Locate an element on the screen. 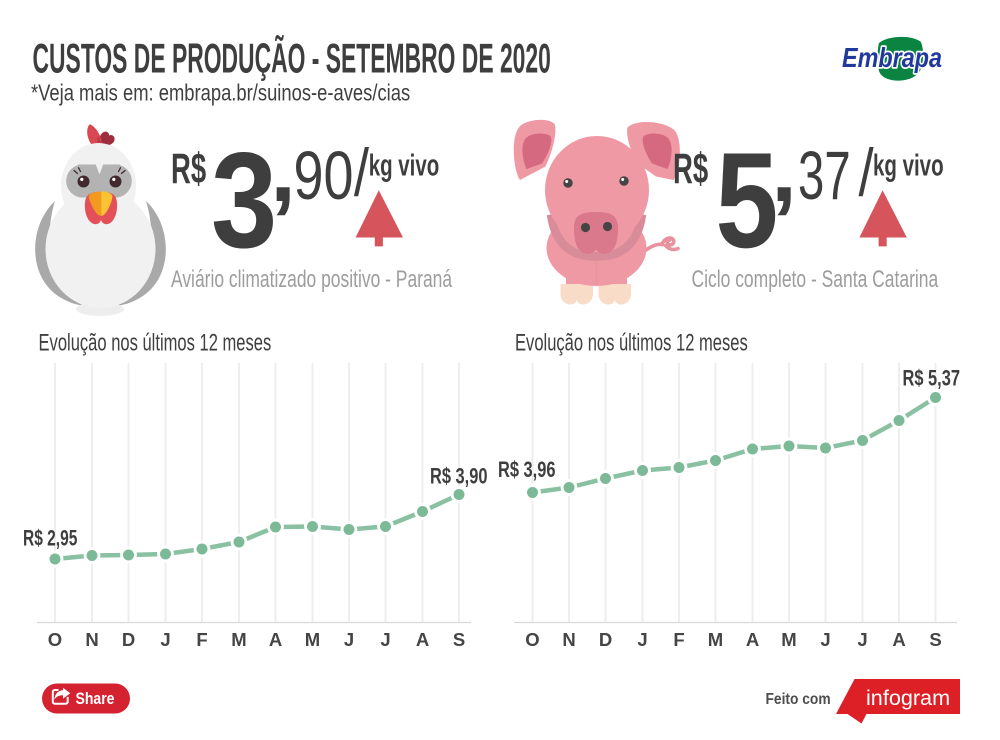  svg-text: R$ 3,96 is located at coordinates (527, 470).